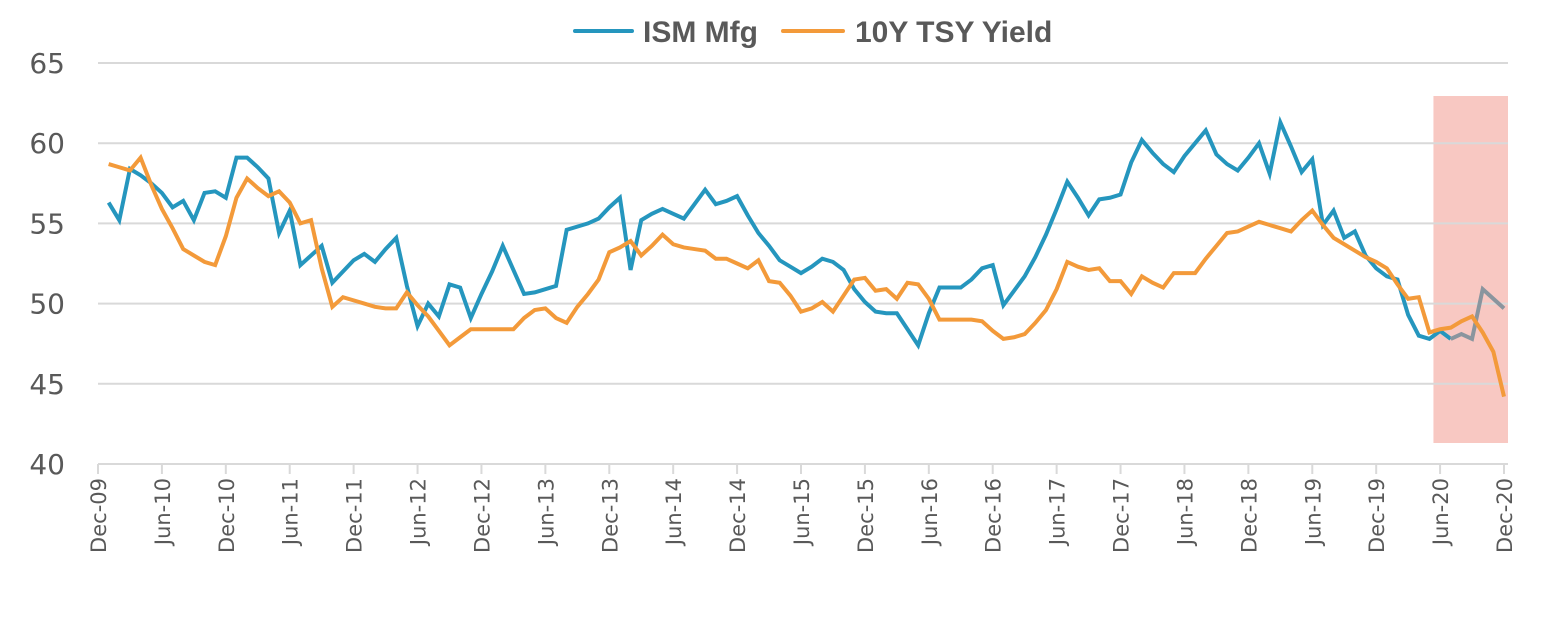  Describe the element at coordinates (1505, 515) in the screenshot. I see `x-tick-label: Dec-20` at that location.